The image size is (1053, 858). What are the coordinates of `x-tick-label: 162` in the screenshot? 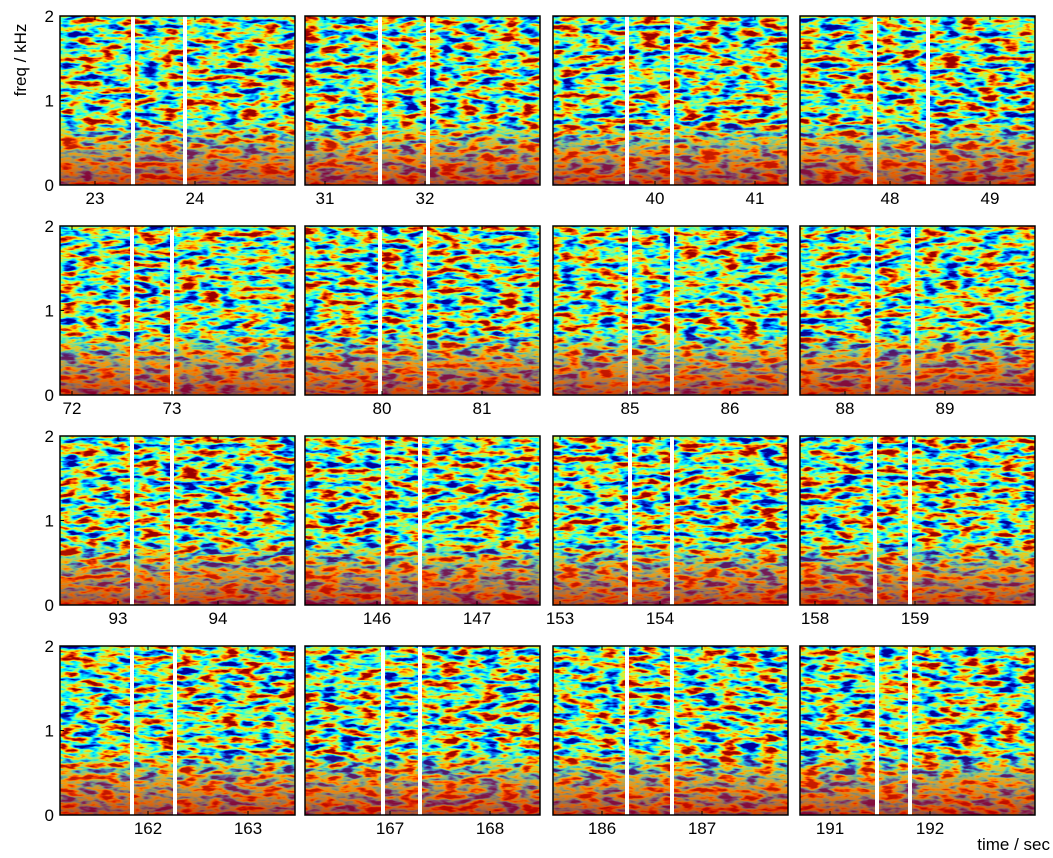 It's located at (148, 828).